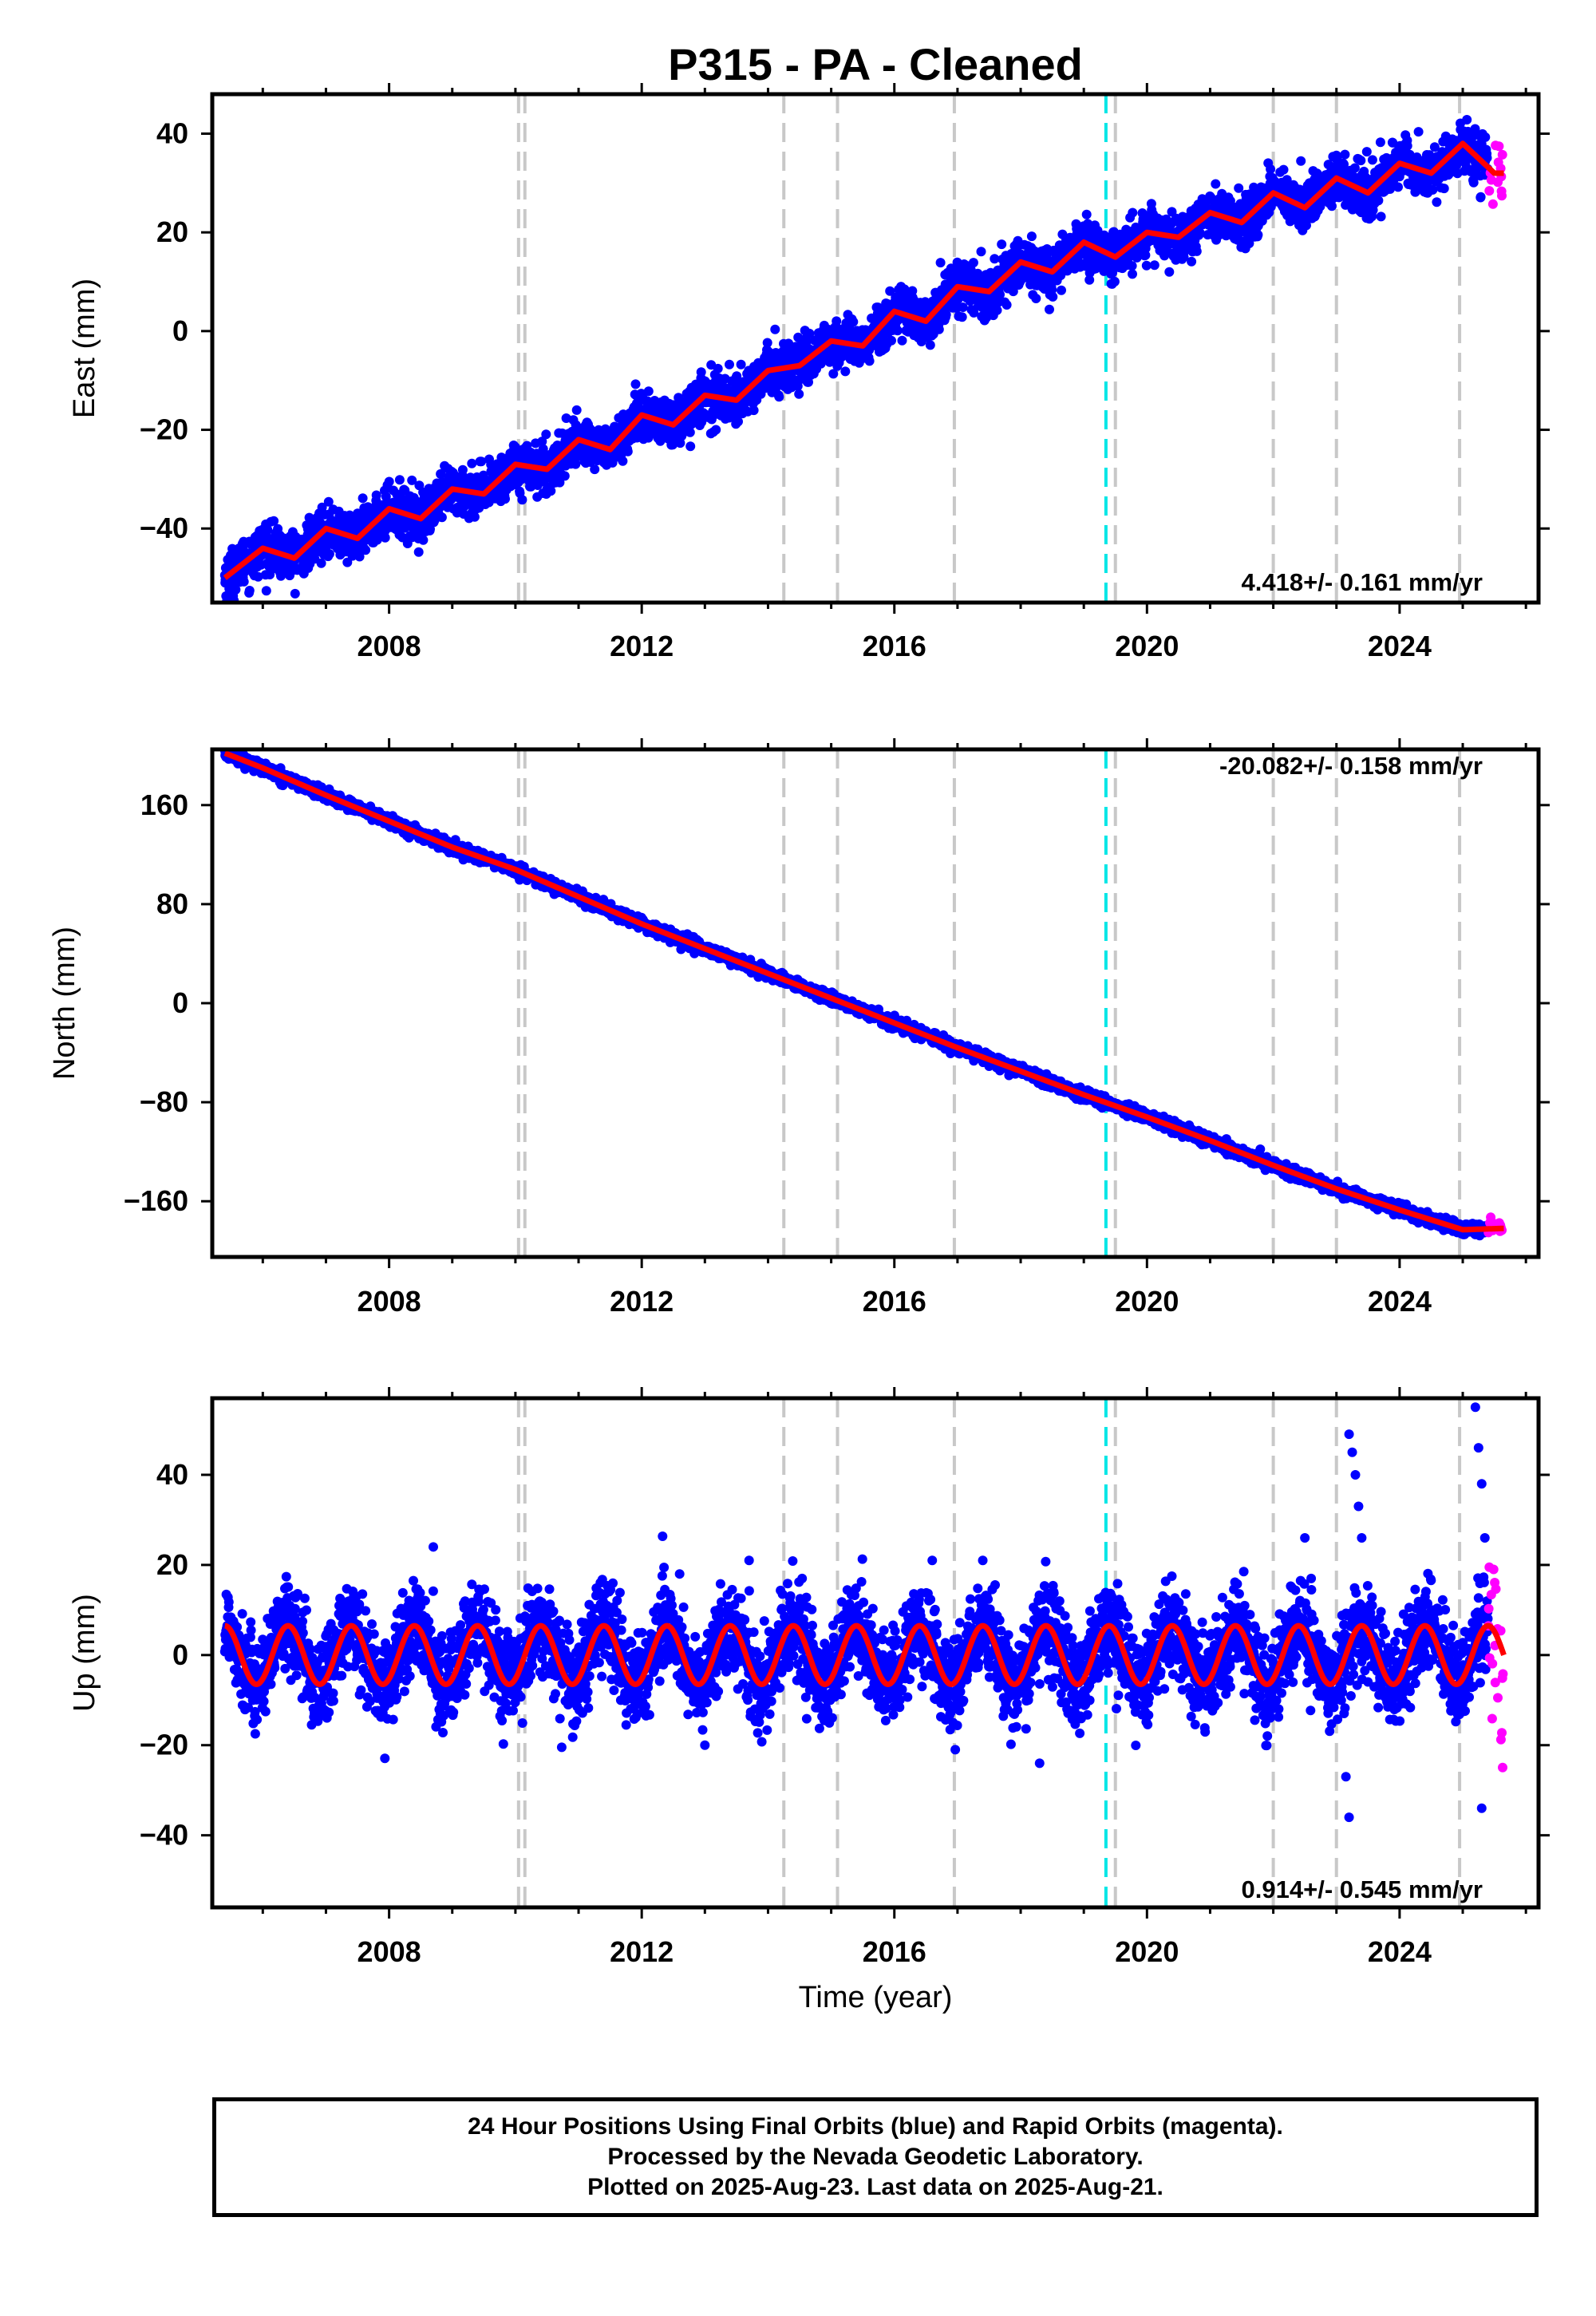  I want to click on y-tick-label: 0, so click(180, 330).